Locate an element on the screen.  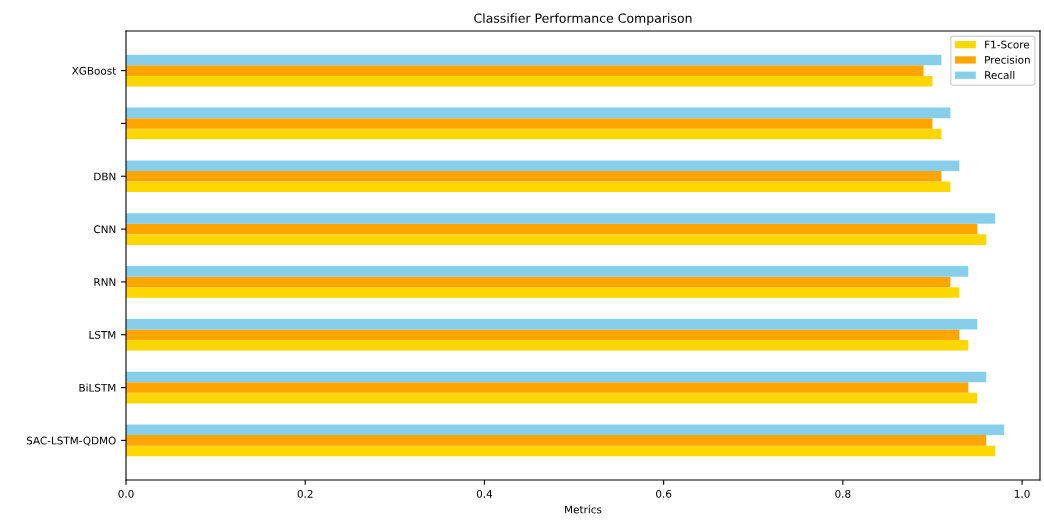
y-tick-label: LSTM is located at coordinates (102, 334).